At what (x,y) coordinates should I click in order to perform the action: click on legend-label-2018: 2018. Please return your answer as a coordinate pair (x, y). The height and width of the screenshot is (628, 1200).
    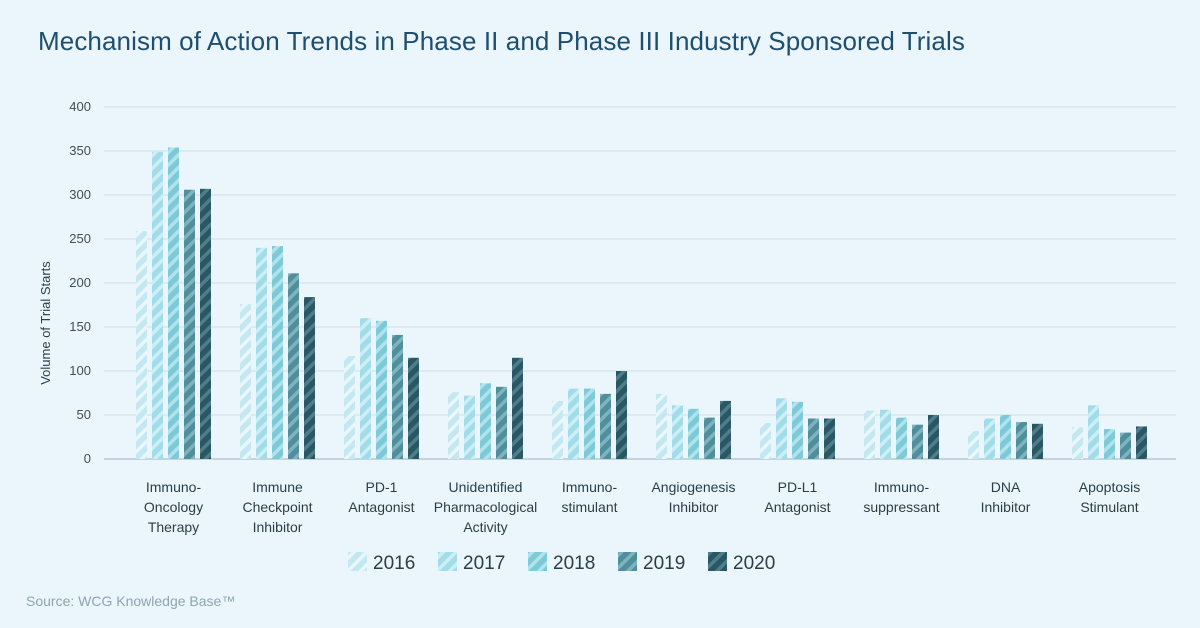
    Looking at the image, I should click on (574, 563).